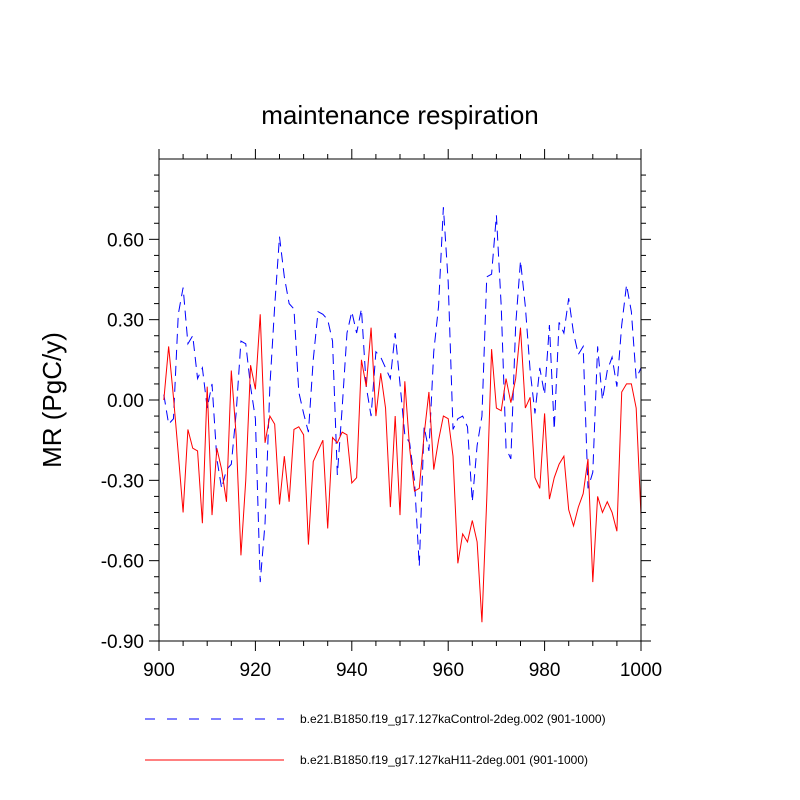 Image resolution: width=800 pixels, height=800 pixels. I want to click on x-tick-label: 1000, so click(641, 670).